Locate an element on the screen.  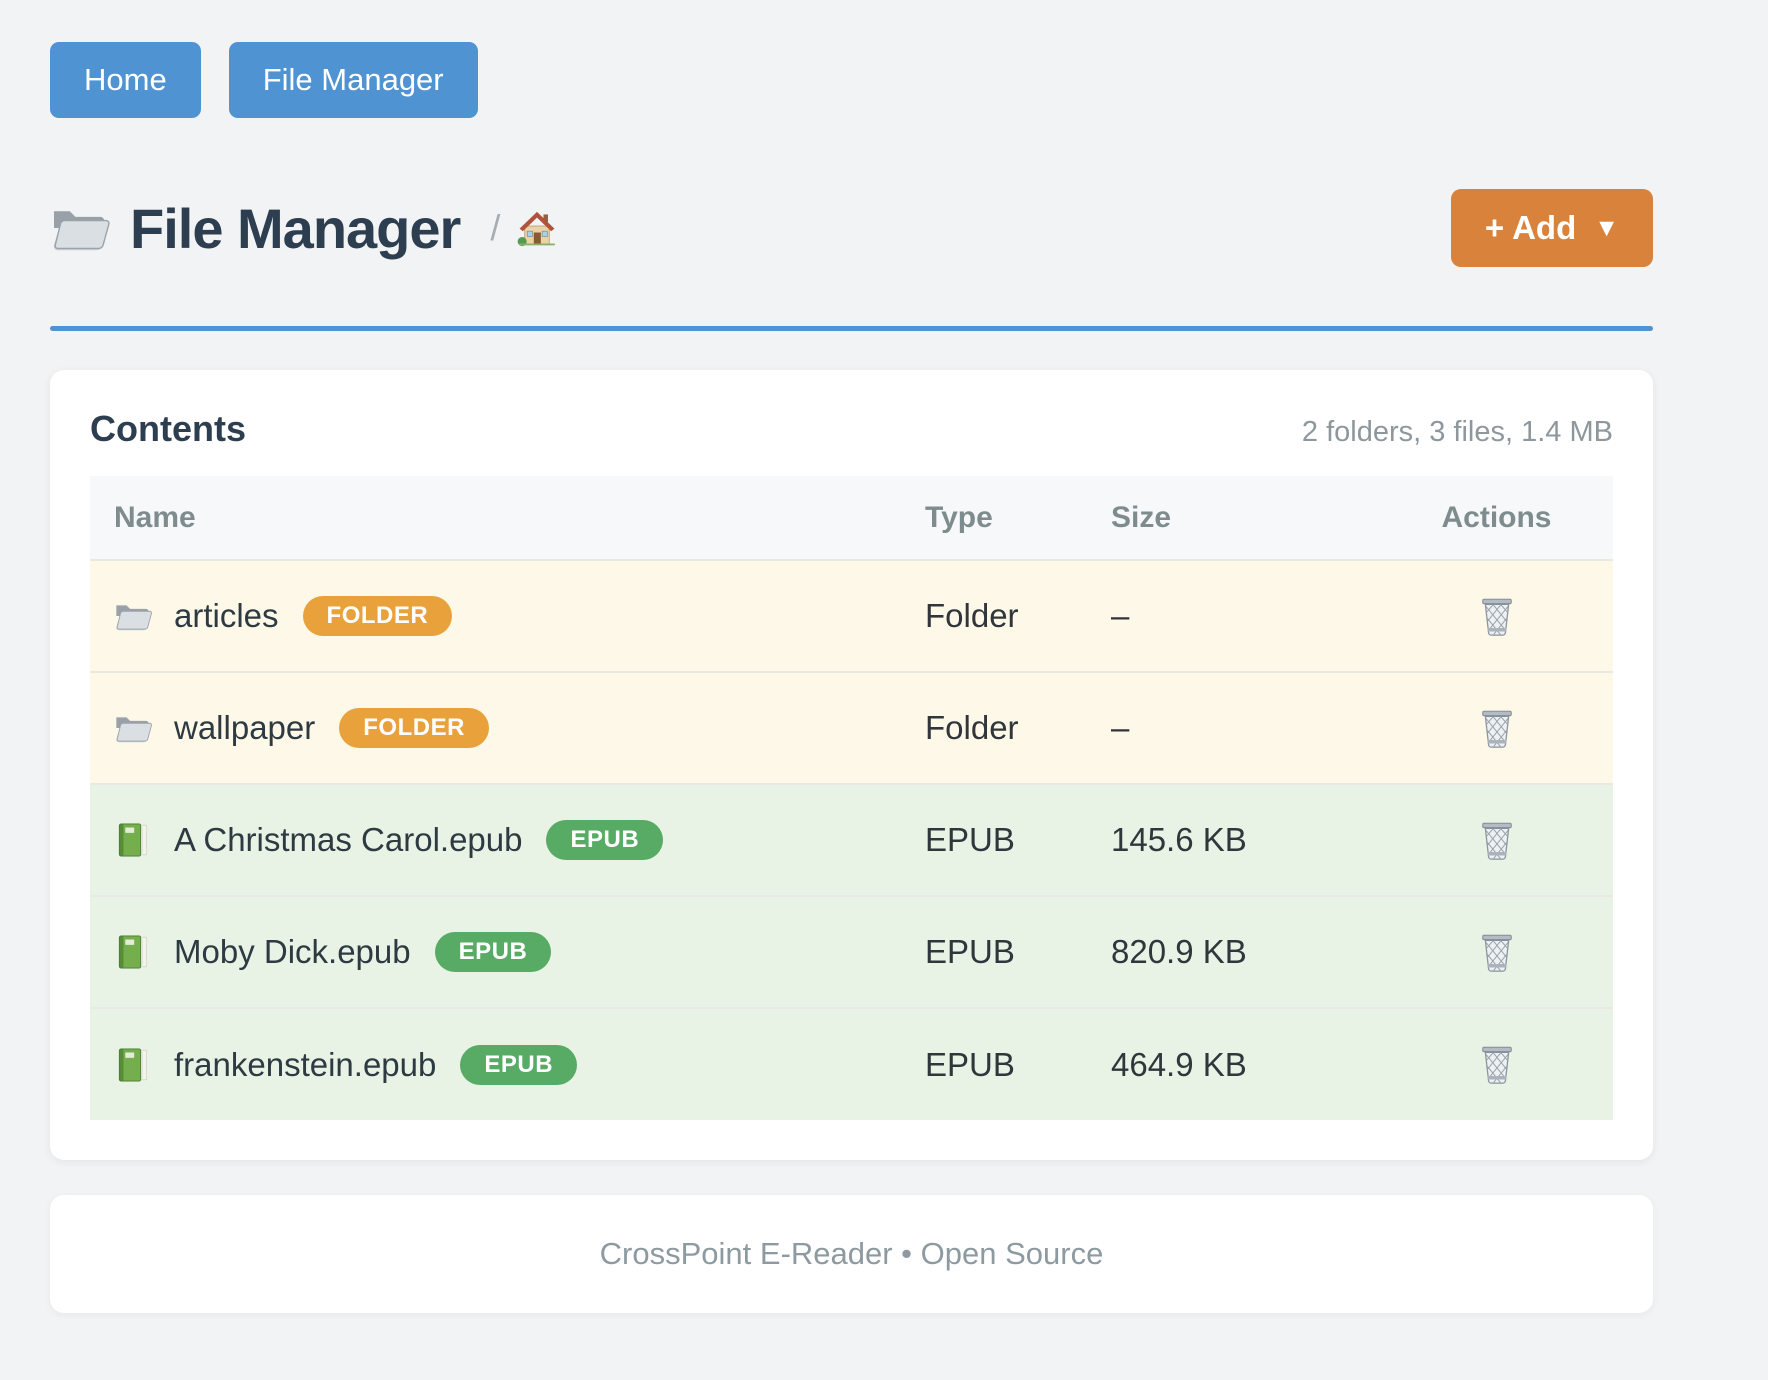
contents-title: Contents is located at coordinates (168, 428).